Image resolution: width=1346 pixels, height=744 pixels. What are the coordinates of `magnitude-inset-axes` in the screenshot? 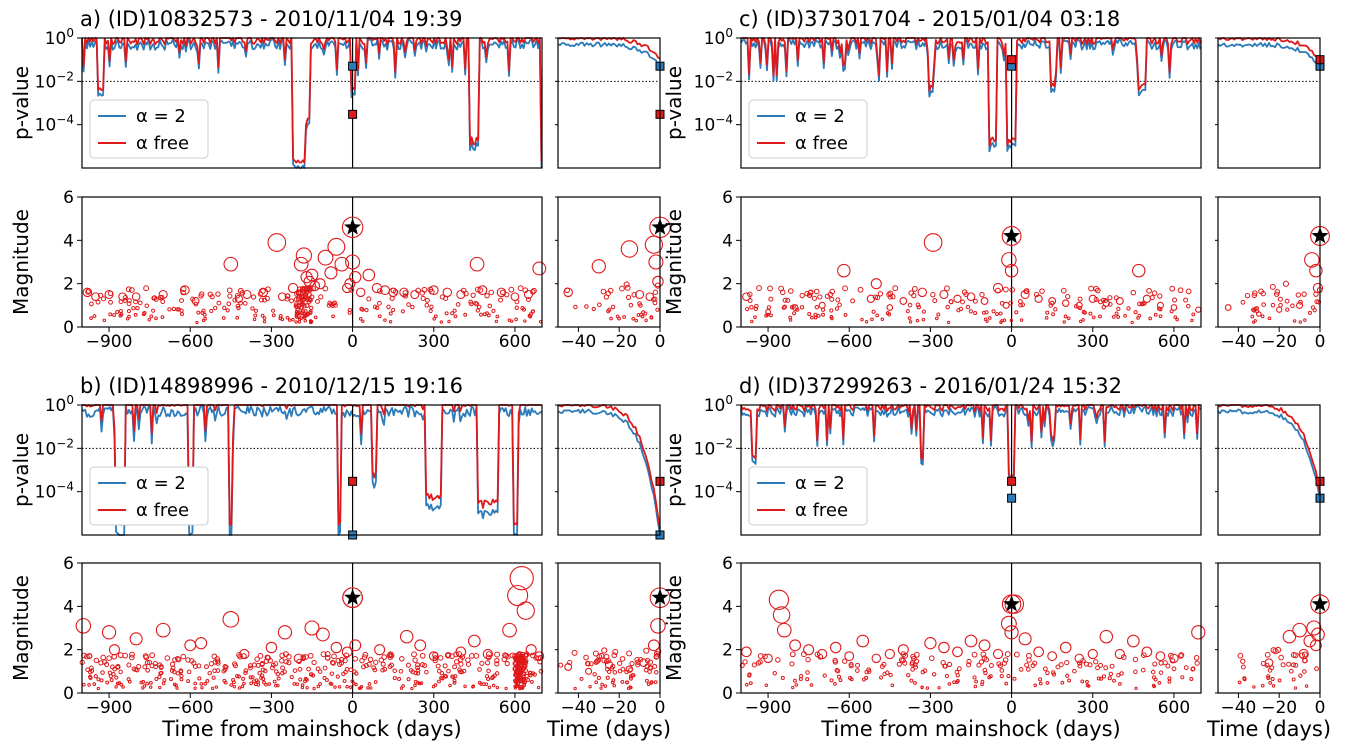 It's located at (1269, 262).